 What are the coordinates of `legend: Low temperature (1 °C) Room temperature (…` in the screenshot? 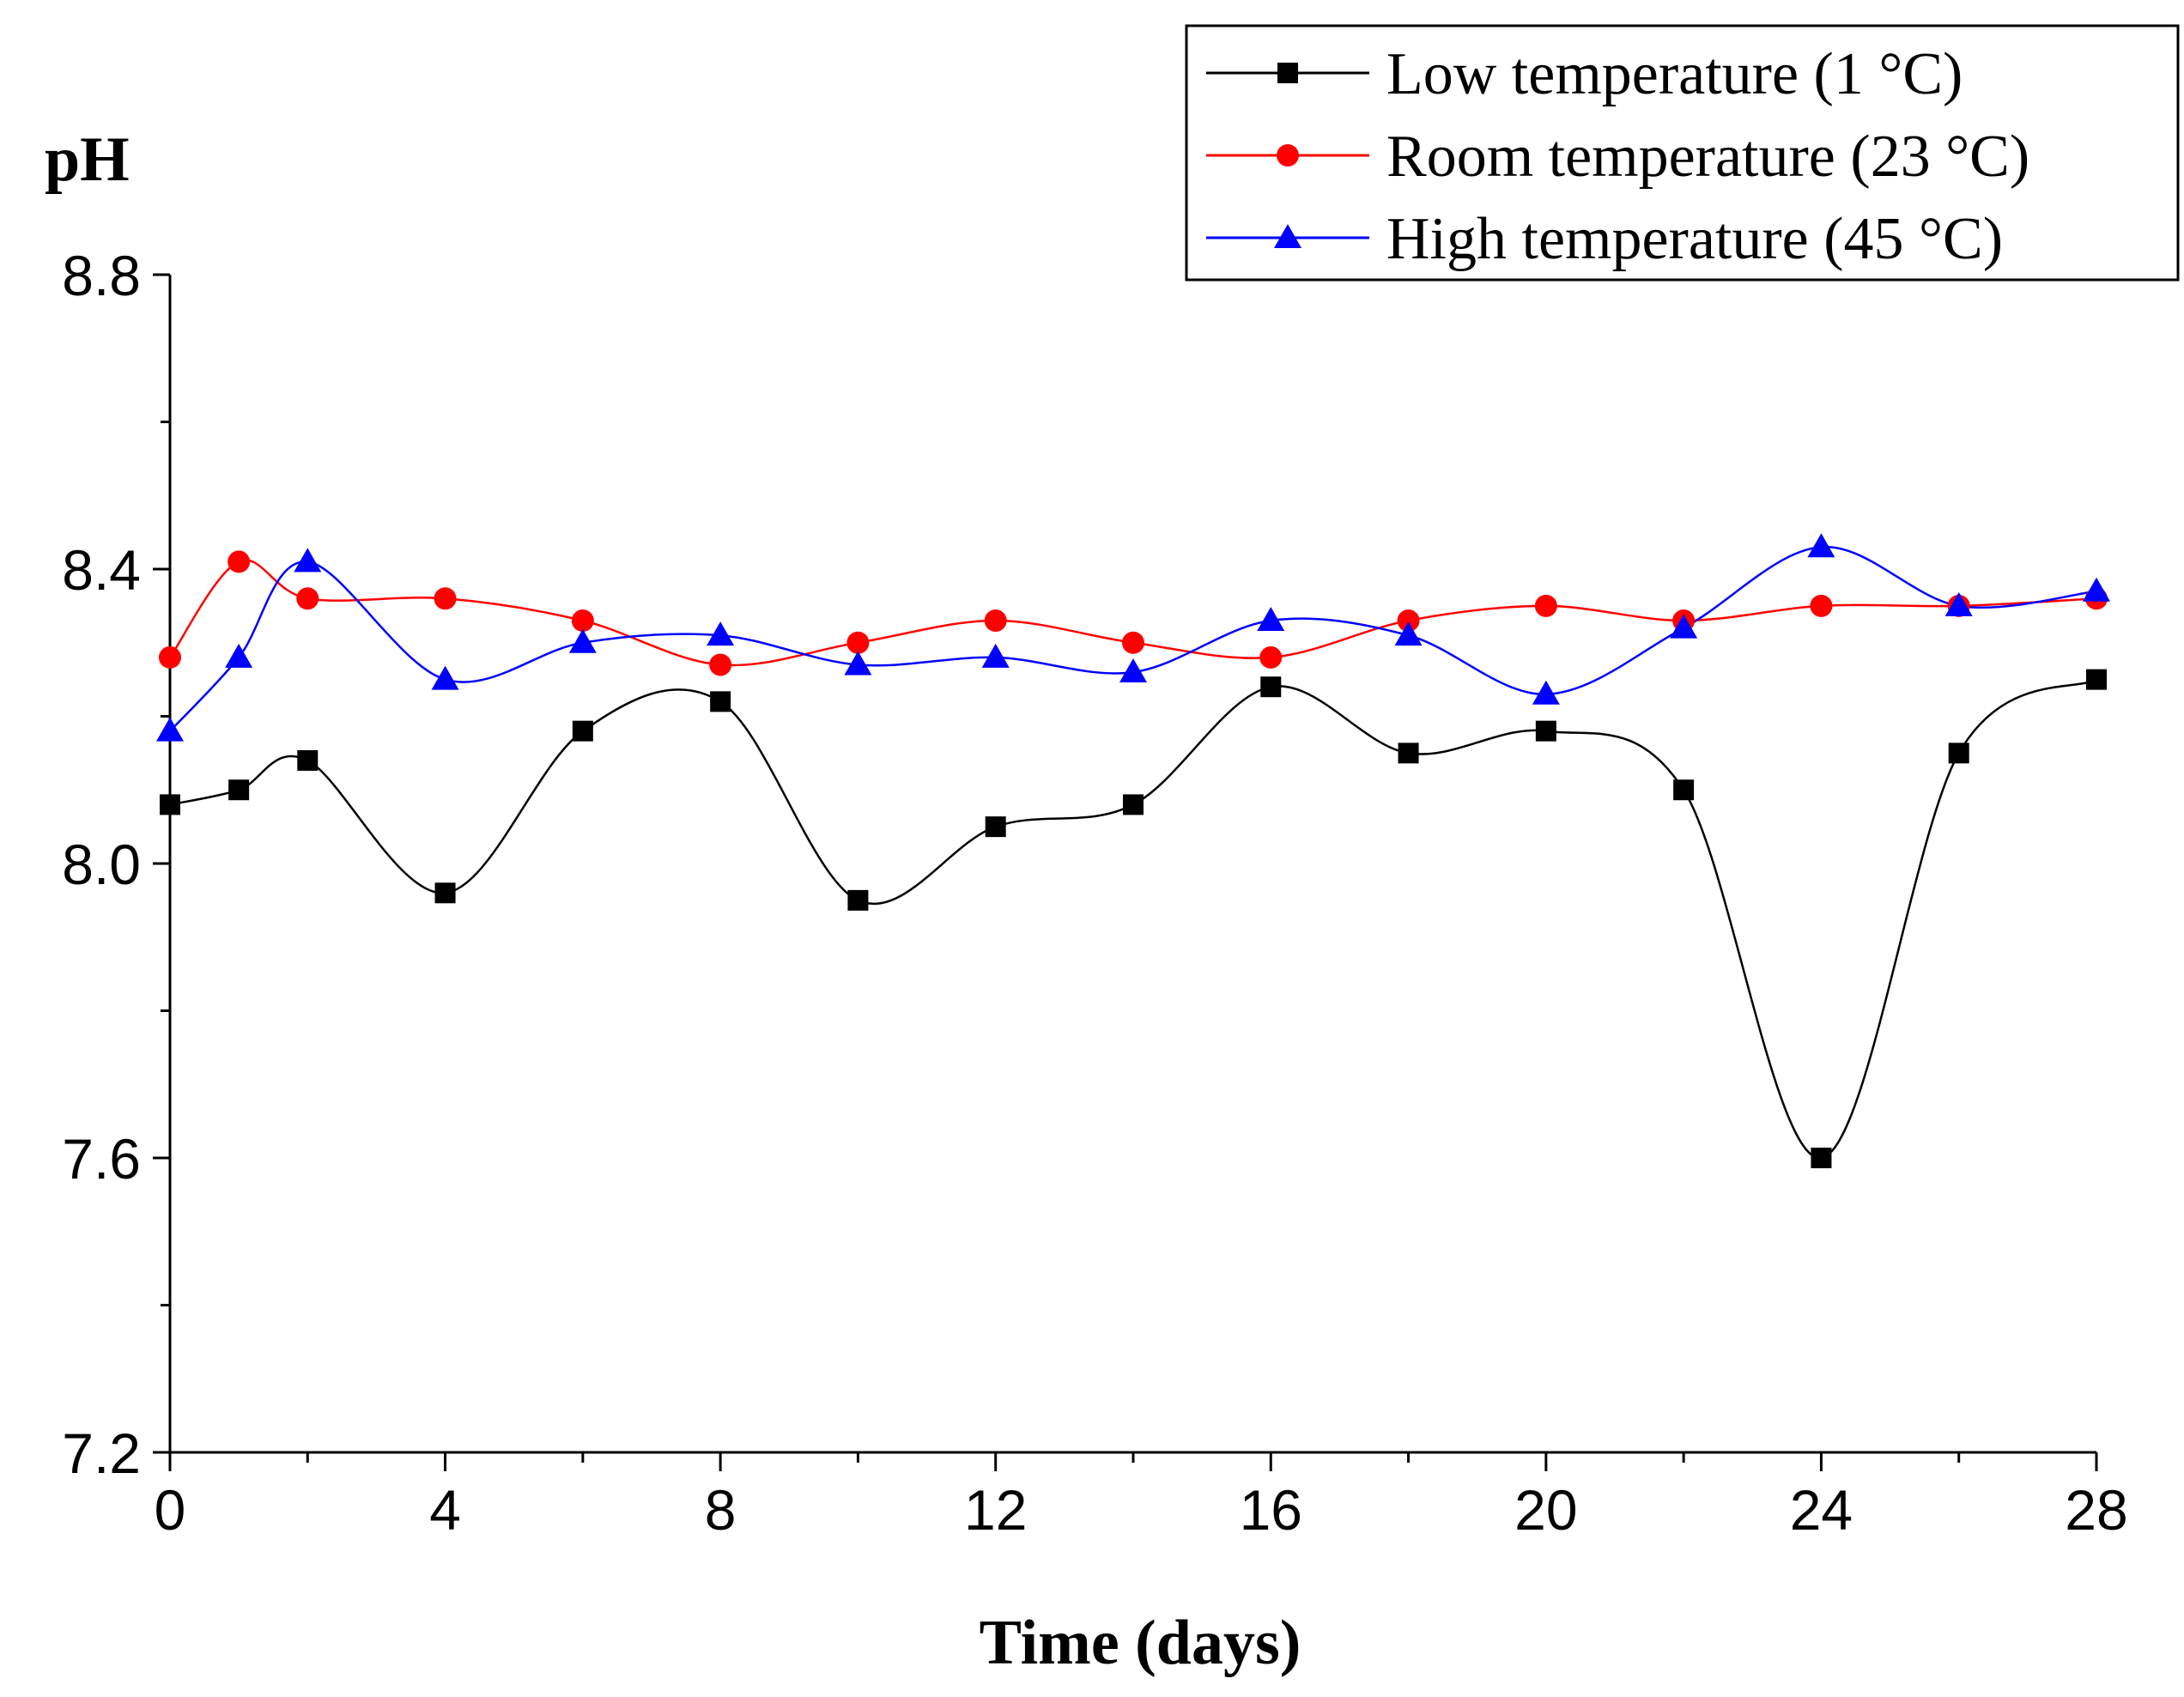 It's located at (1683, 153).